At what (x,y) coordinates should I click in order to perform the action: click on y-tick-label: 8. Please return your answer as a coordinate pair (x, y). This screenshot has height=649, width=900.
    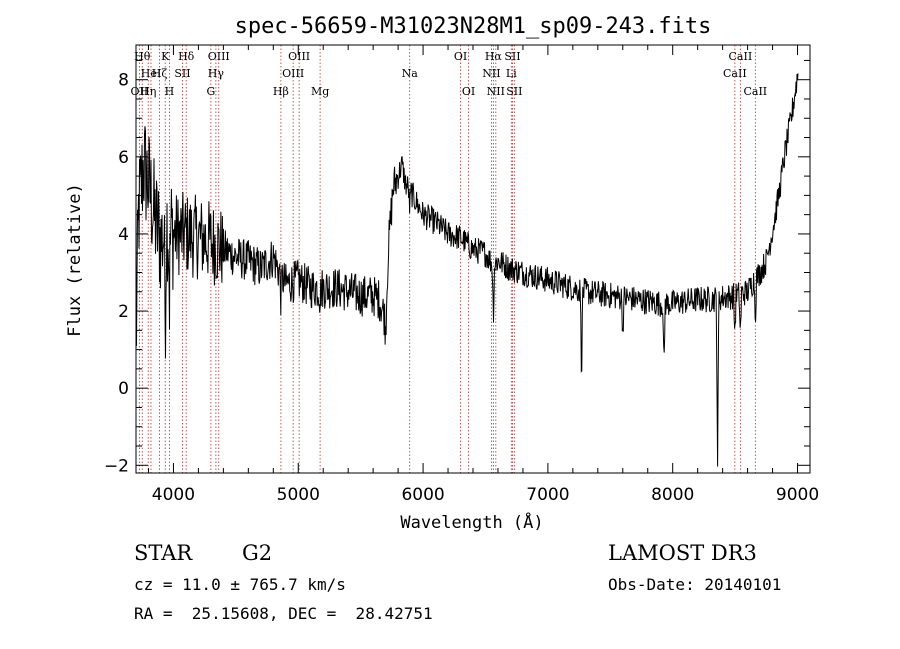
    Looking at the image, I should click on (123, 81).